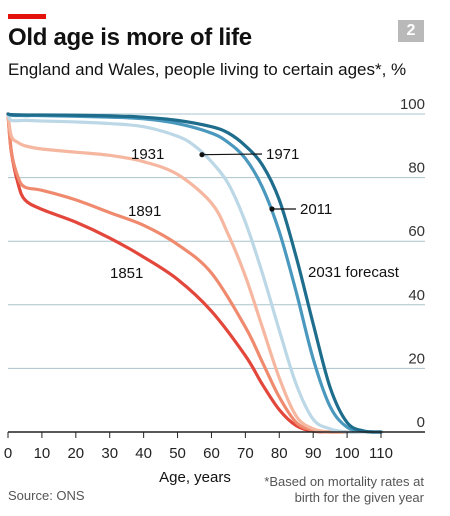 The height and width of the screenshot is (516, 450). Describe the element at coordinates (416, 358) in the screenshot. I see `y-tick-label: 20` at that location.